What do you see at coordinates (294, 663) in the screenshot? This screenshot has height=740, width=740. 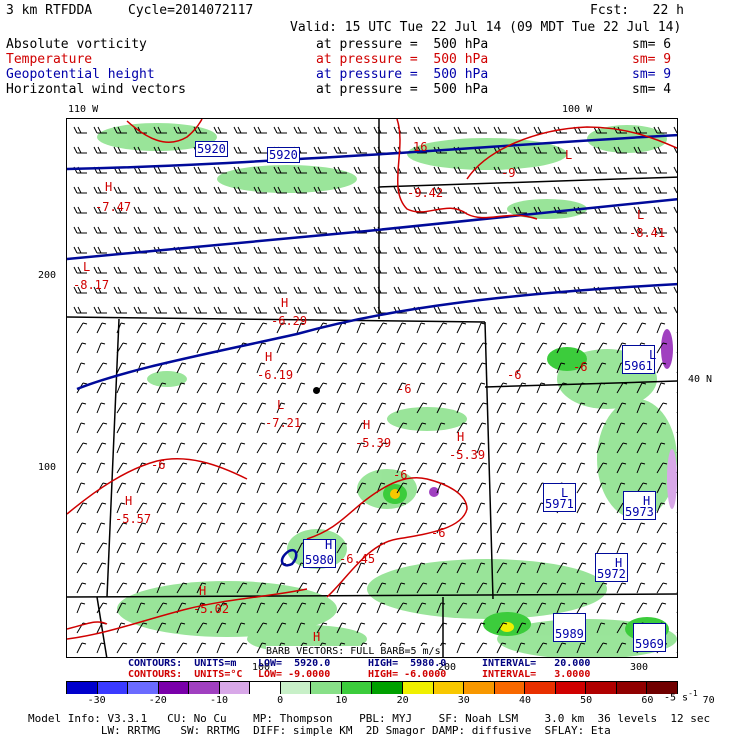 I see `contours-height-low: LOW= 5920.0` at bounding box center [294, 663].